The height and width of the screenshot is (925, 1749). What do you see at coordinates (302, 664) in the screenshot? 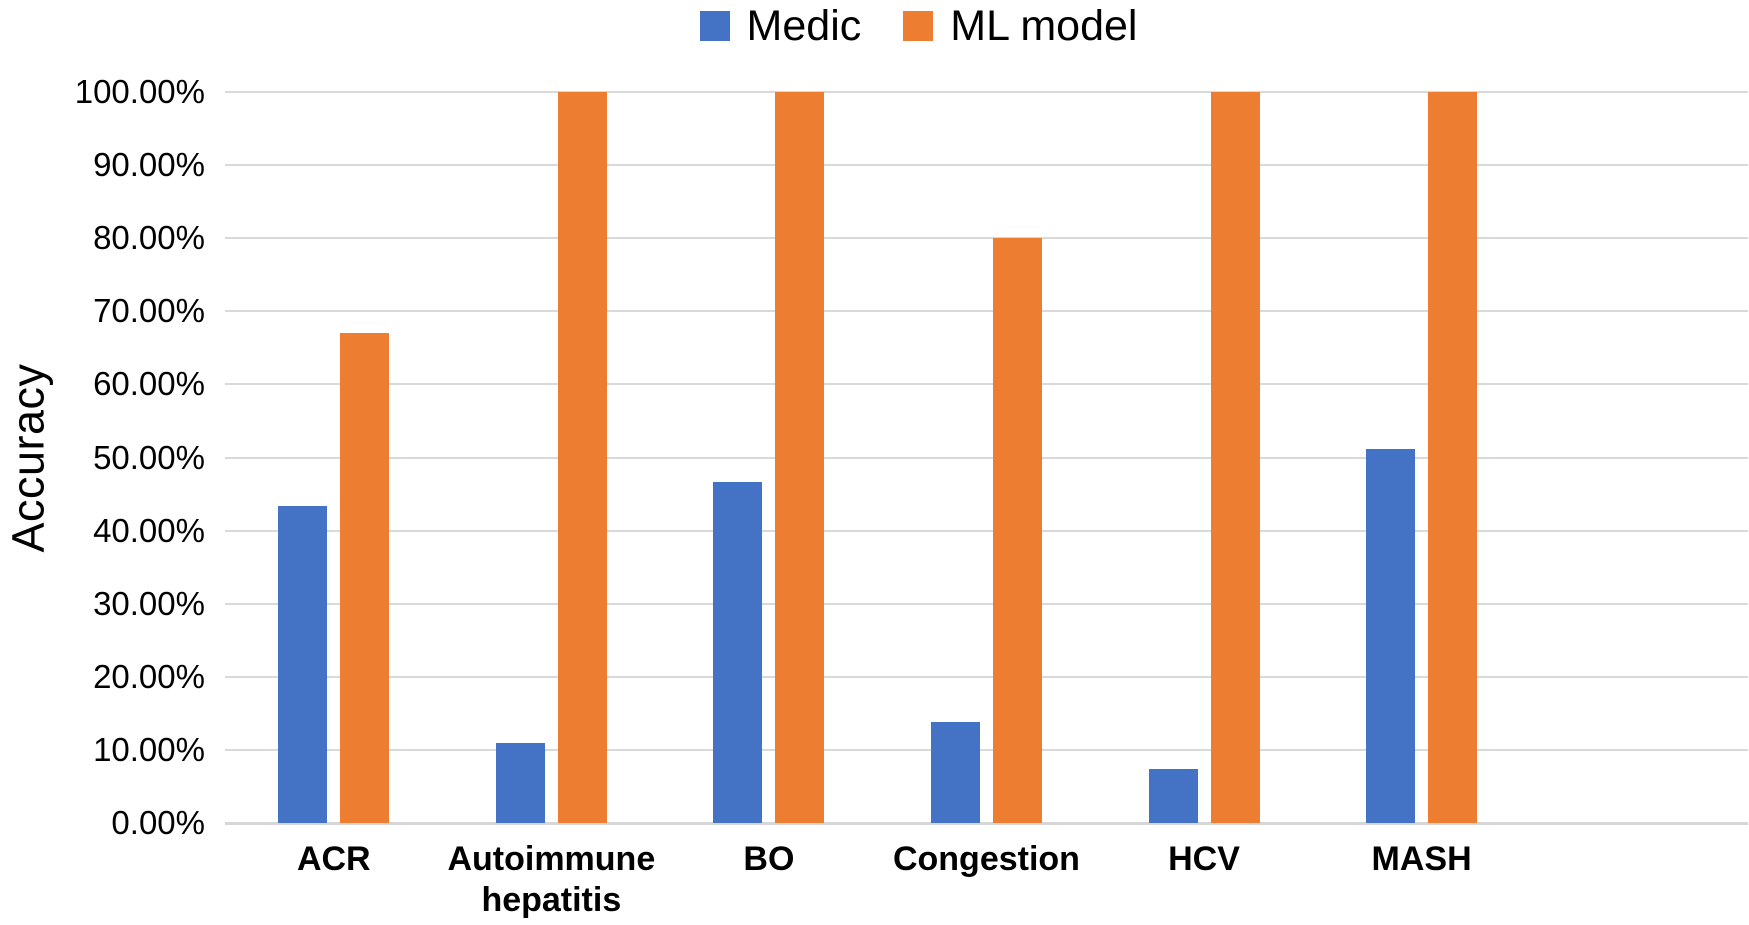
I see `bar-medic-acr` at bounding box center [302, 664].